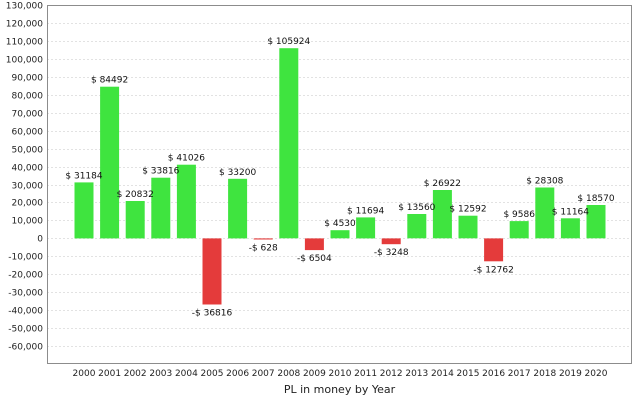  What do you see at coordinates (28, 151) in the screenshot?
I see `y-tick-label: 50,000` at bounding box center [28, 151].